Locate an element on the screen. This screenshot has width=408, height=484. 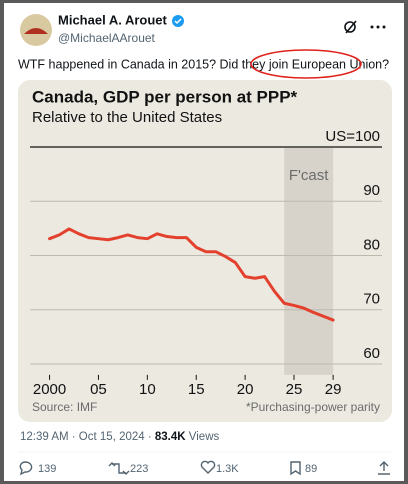
like-icon is located at coordinates (208, 467).